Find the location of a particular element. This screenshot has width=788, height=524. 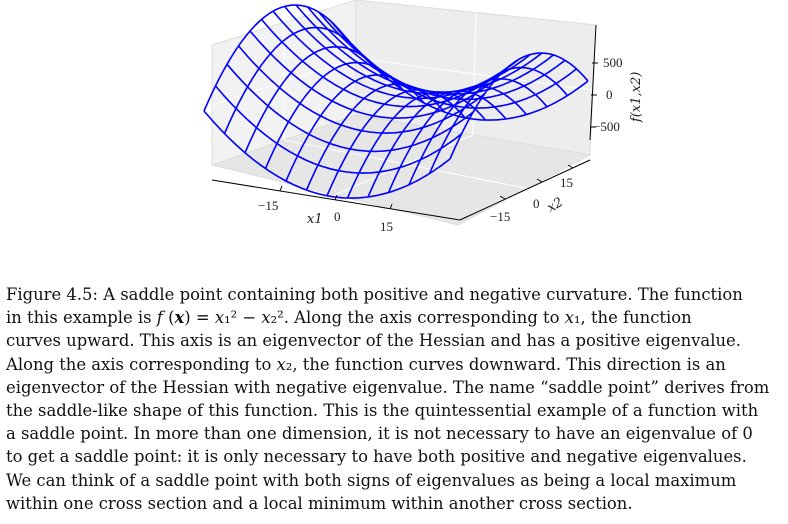

x2-axis-line is located at coordinates (525, 190).